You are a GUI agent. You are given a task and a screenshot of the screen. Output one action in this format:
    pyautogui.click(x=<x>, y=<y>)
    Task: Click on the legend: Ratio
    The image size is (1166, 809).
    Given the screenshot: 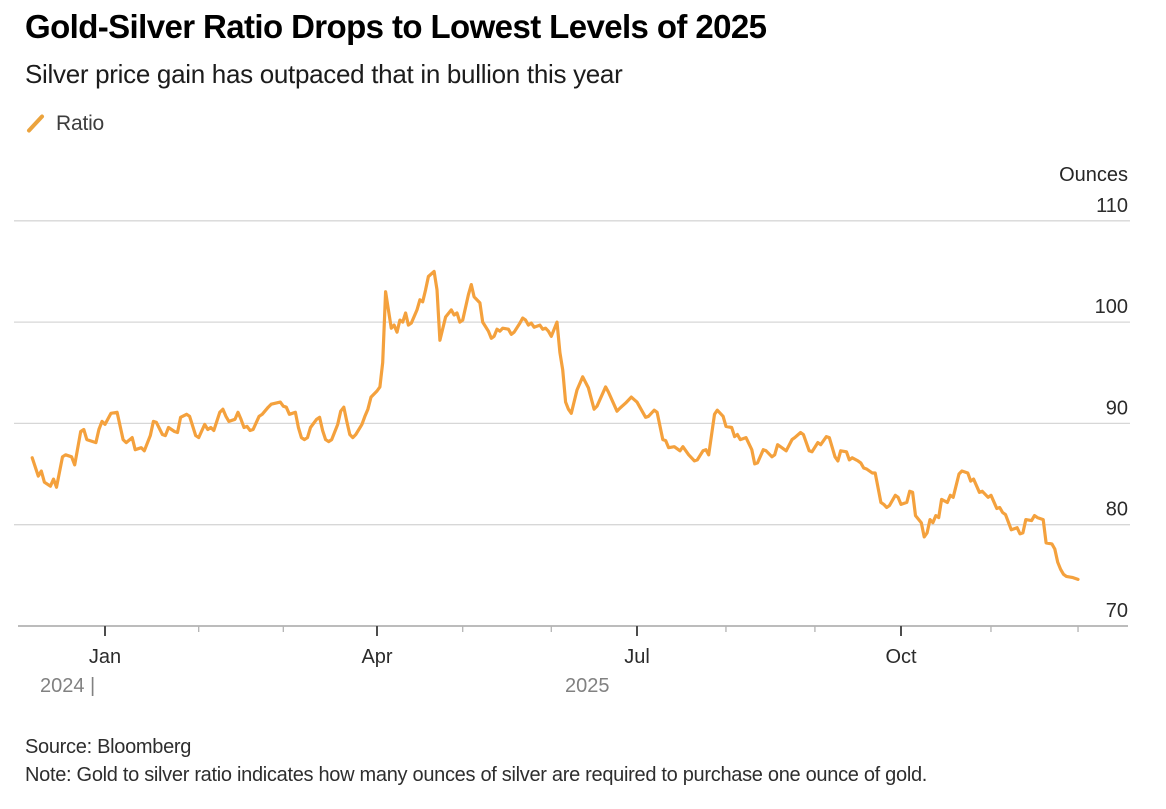 What is the action you would take?
    pyautogui.click(x=64, y=123)
    